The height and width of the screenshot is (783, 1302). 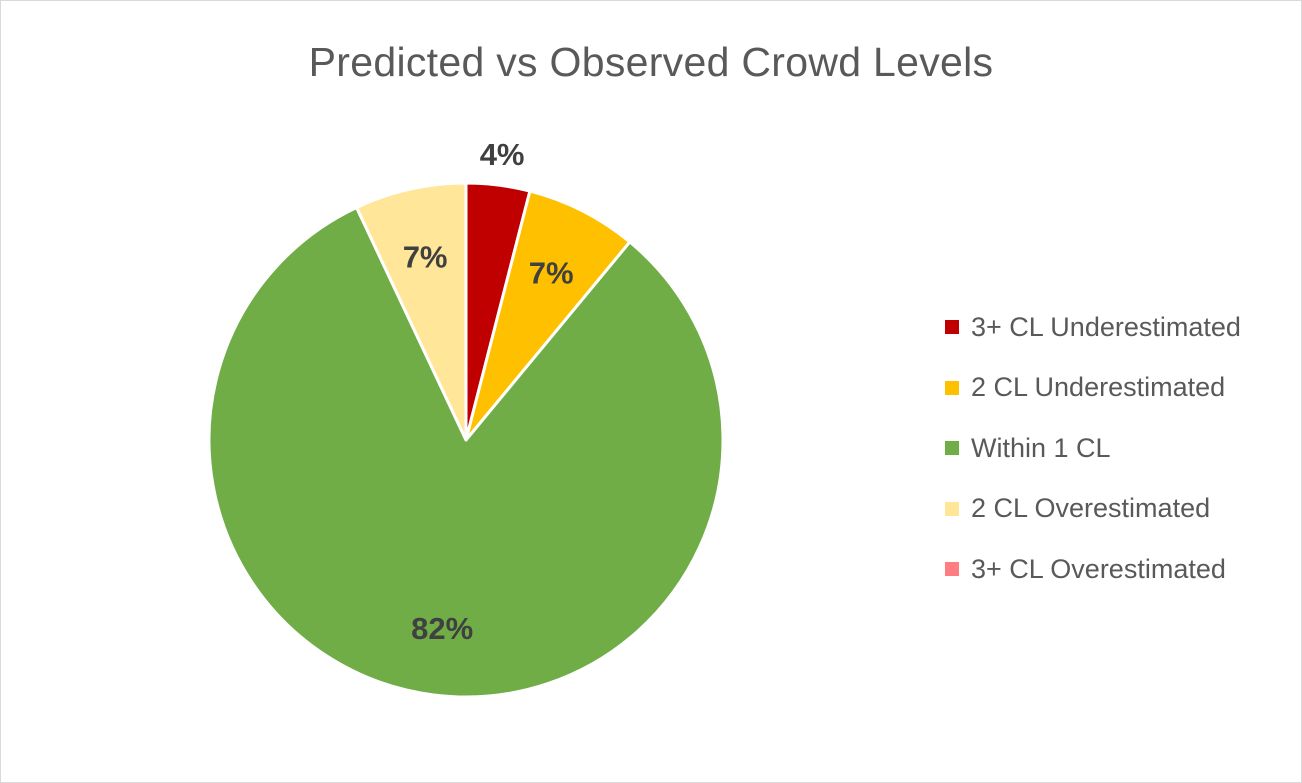 I want to click on legend-item: 3+ CL Underestimated, so click(x=1093, y=327).